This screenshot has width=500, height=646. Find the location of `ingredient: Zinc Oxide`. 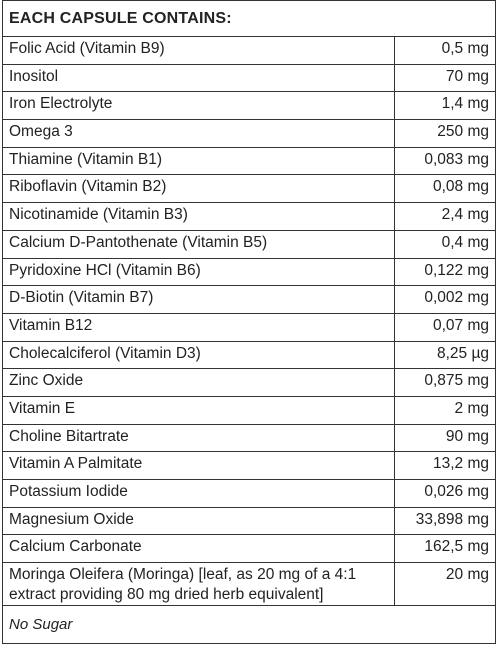

ingredient: Zinc Oxide is located at coordinates (199, 382).